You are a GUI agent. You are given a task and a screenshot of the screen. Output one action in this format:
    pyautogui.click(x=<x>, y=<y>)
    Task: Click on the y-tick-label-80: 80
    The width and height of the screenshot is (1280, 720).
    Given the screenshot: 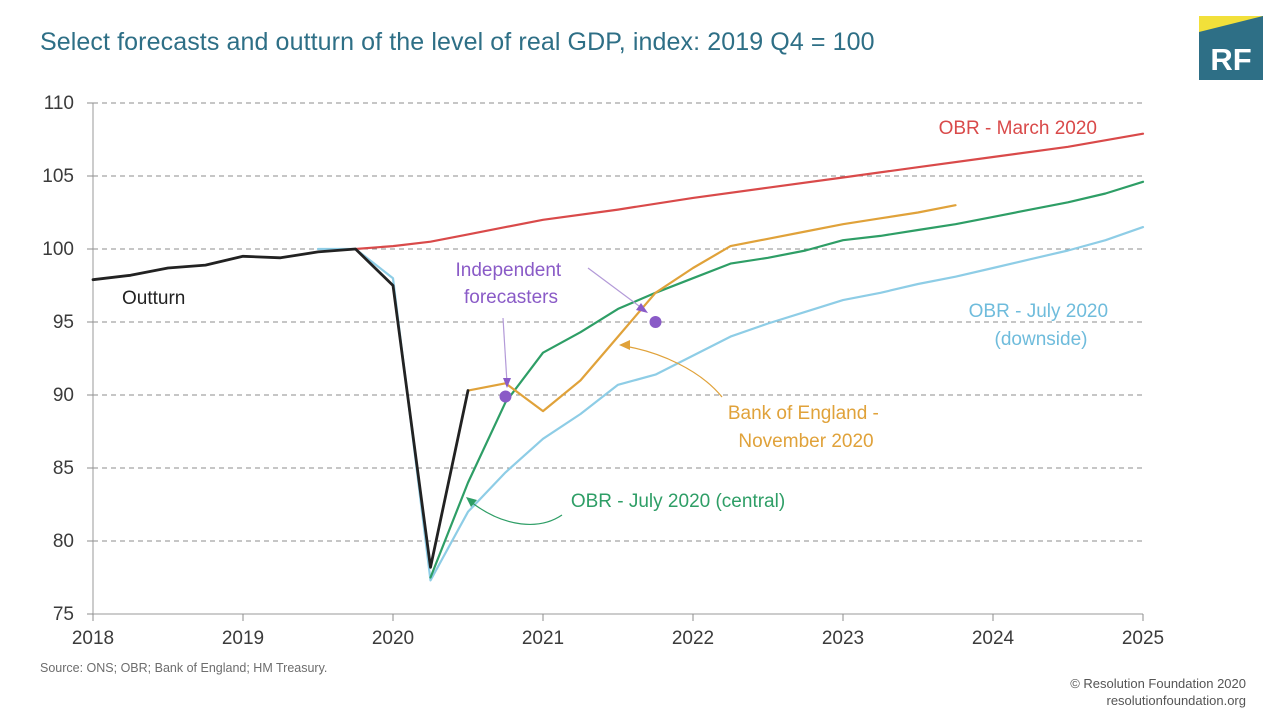 What is the action you would take?
    pyautogui.click(x=63, y=541)
    